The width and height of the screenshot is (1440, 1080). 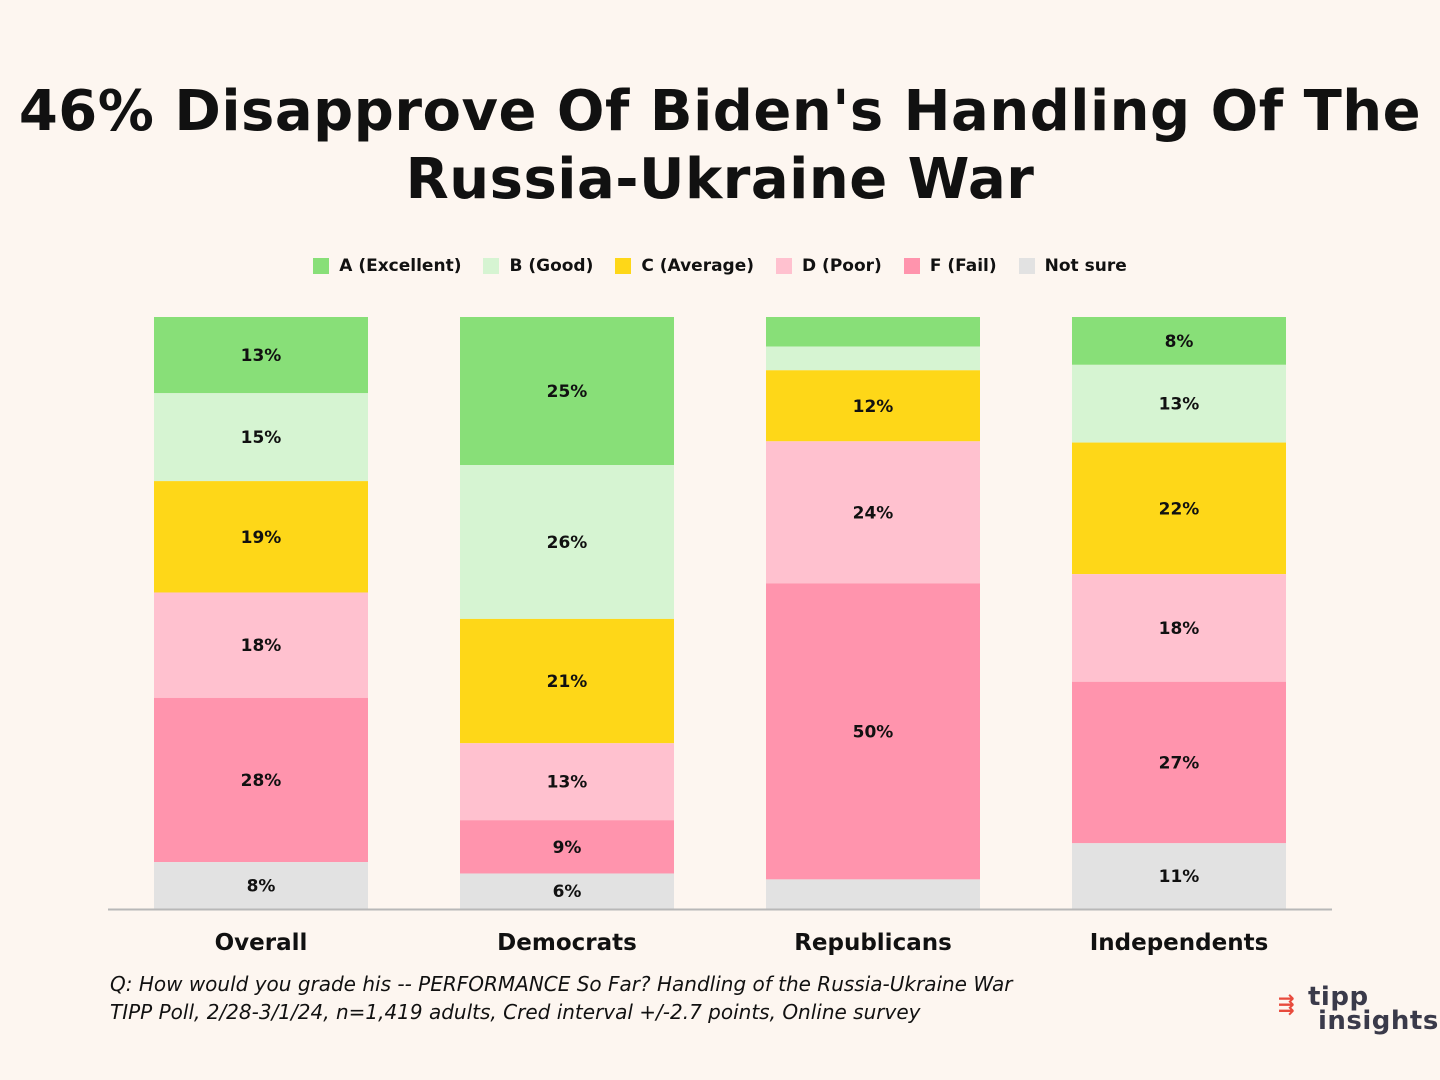 I want to click on data-label-overall-b-good: 15%, so click(x=261, y=438).